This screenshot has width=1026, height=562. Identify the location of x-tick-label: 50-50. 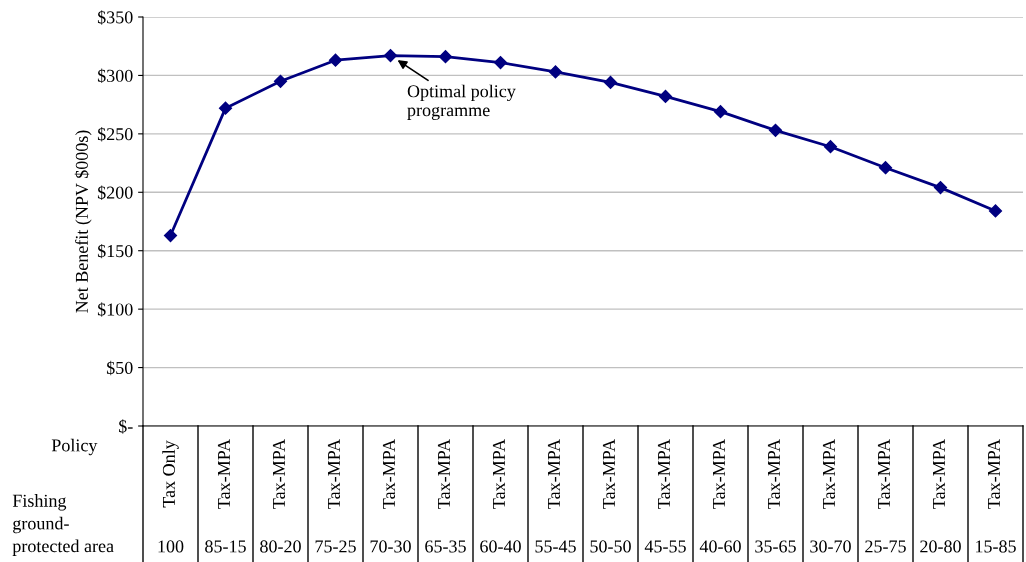
(610, 546).